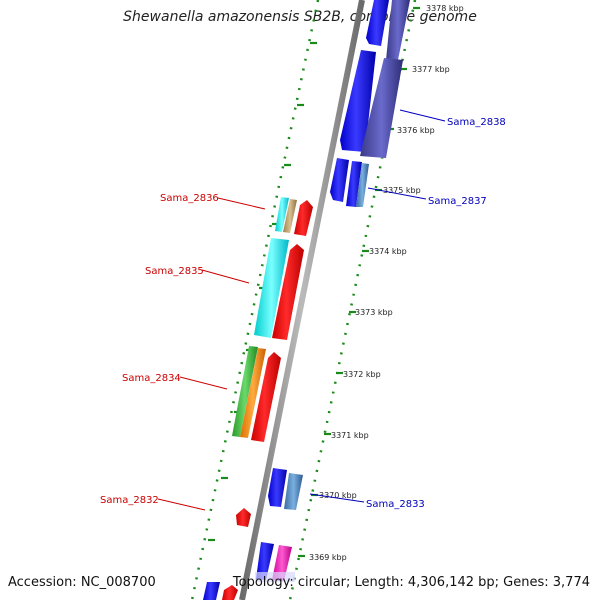  What do you see at coordinates (395, 504) in the screenshot?
I see `label-sama-2833: Sama_2833` at bounding box center [395, 504].